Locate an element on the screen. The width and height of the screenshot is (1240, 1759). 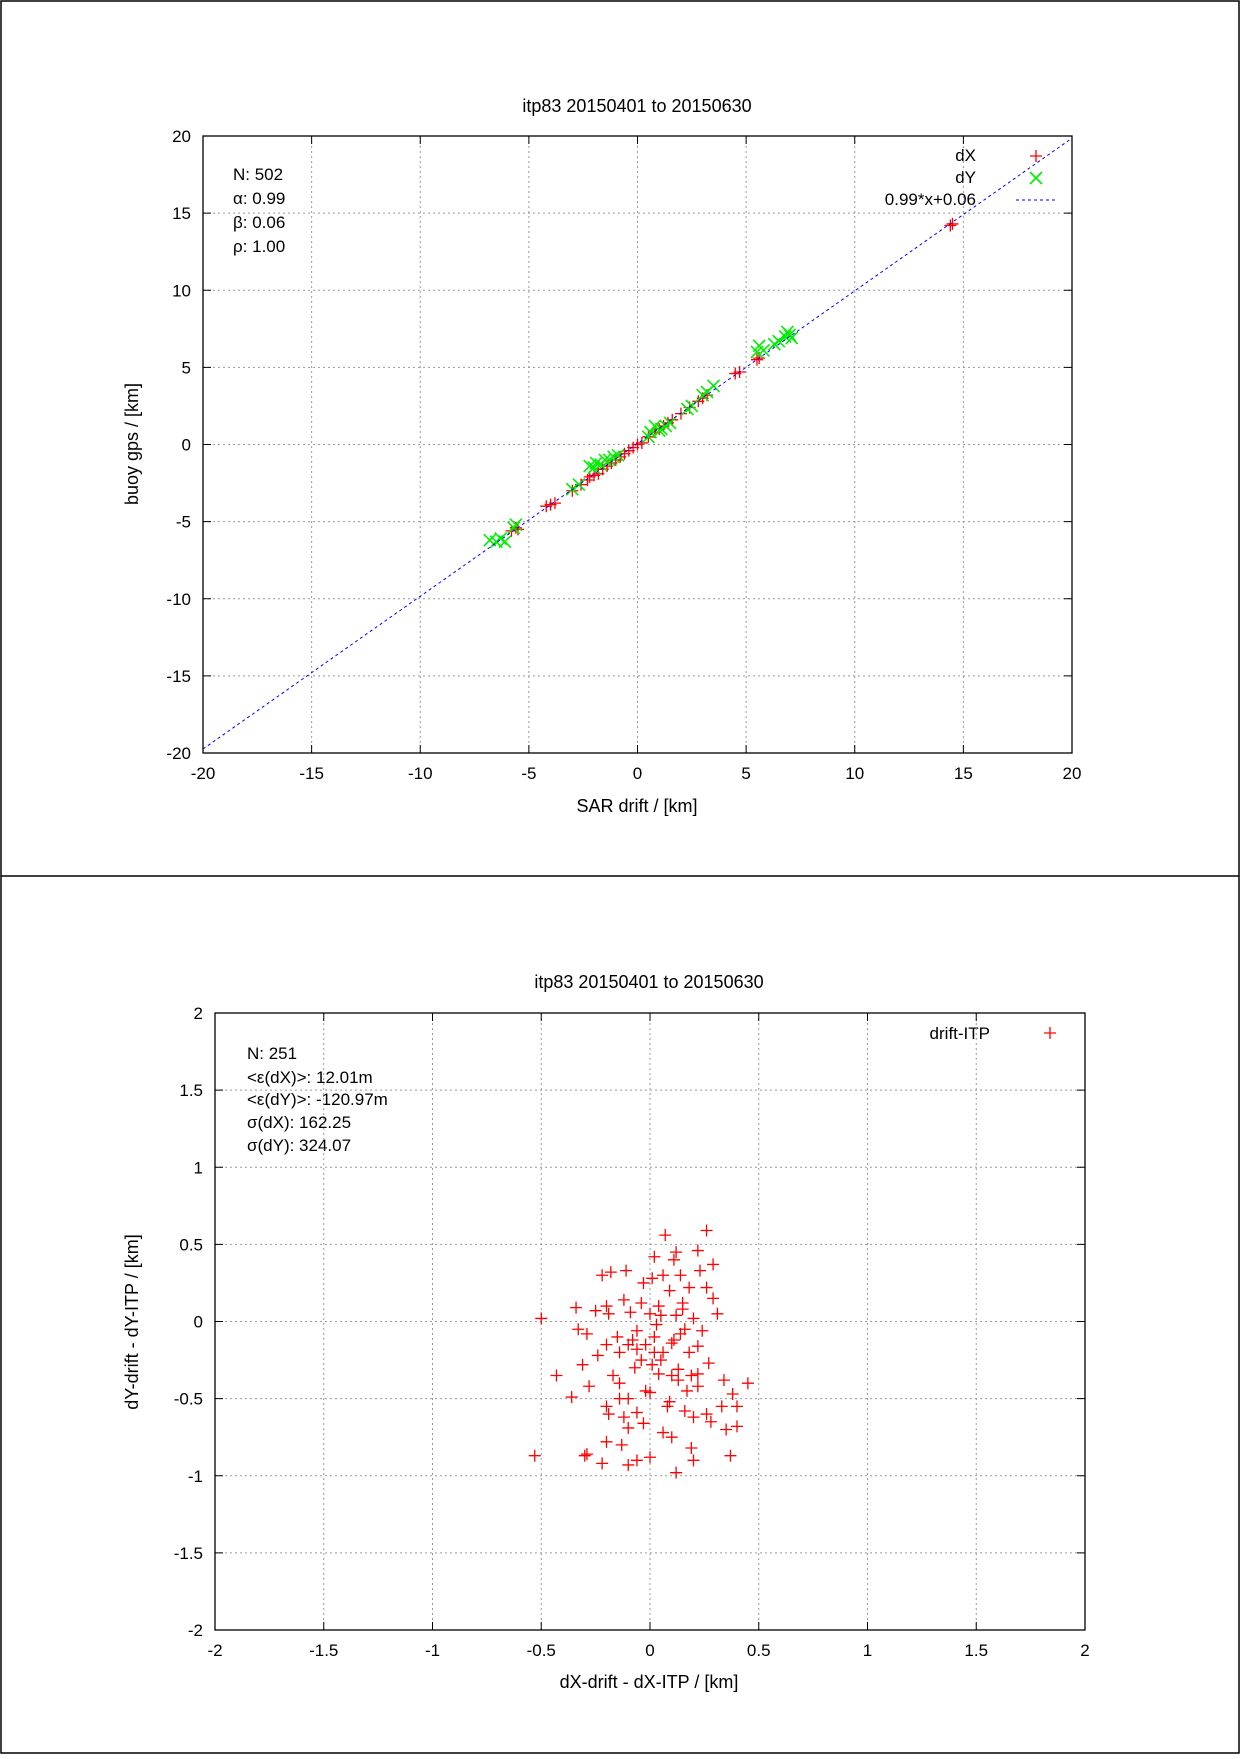
chart-bottom-xlabel: dX-drift - dX-ITP / [km] is located at coordinates (649, 1682).